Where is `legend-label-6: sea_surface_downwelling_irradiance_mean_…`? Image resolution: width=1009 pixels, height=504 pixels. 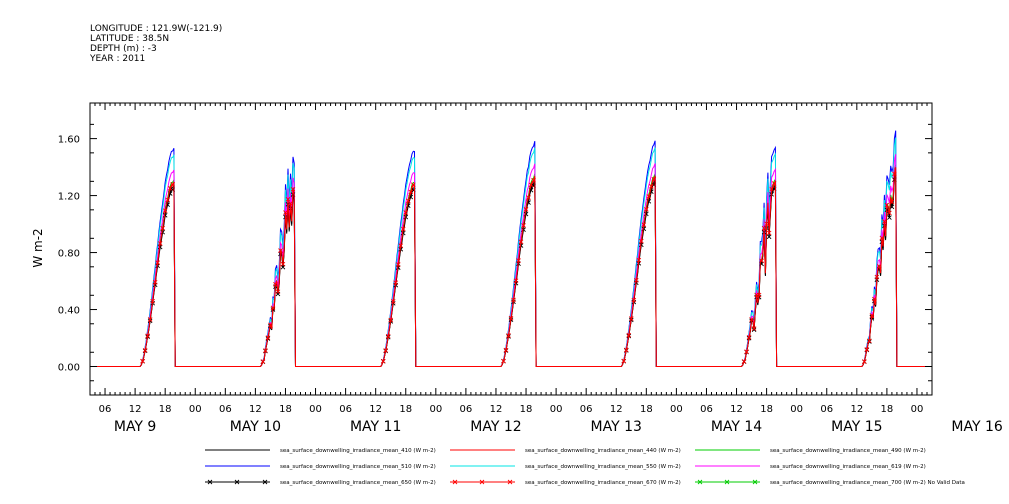 legend-label-6: sea_surface_downwelling_irradiance_mean_… is located at coordinates (358, 483).